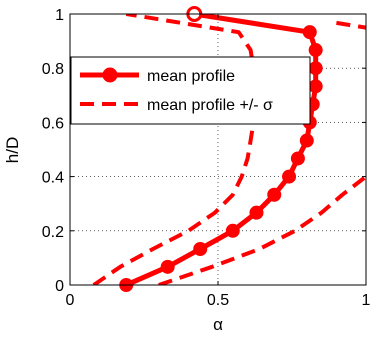 The width and height of the screenshot is (371, 345). I want to click on legend-marker-mean-profile, so click(110, 75).